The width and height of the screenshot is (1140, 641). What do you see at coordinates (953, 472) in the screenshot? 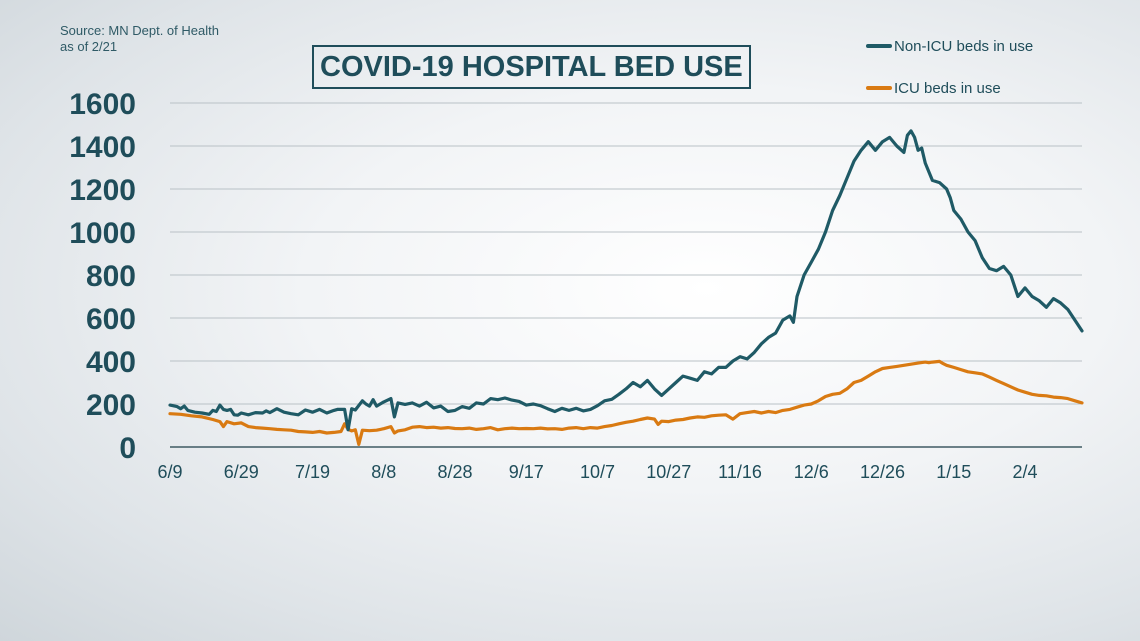
I see `x-tick-label: 1/15` at bounding box center [953, 472].